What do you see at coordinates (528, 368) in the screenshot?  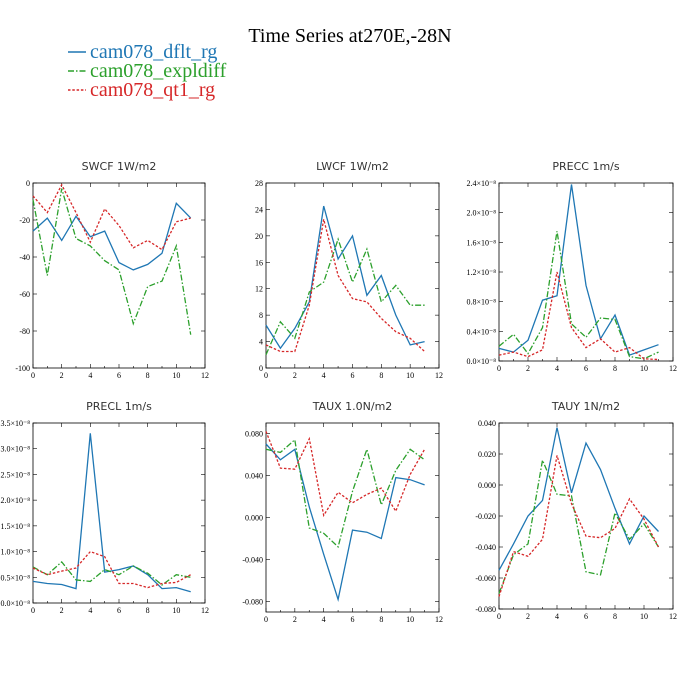 I see `xtick-label-precc-1: 2` at bounding box center [528, 368].